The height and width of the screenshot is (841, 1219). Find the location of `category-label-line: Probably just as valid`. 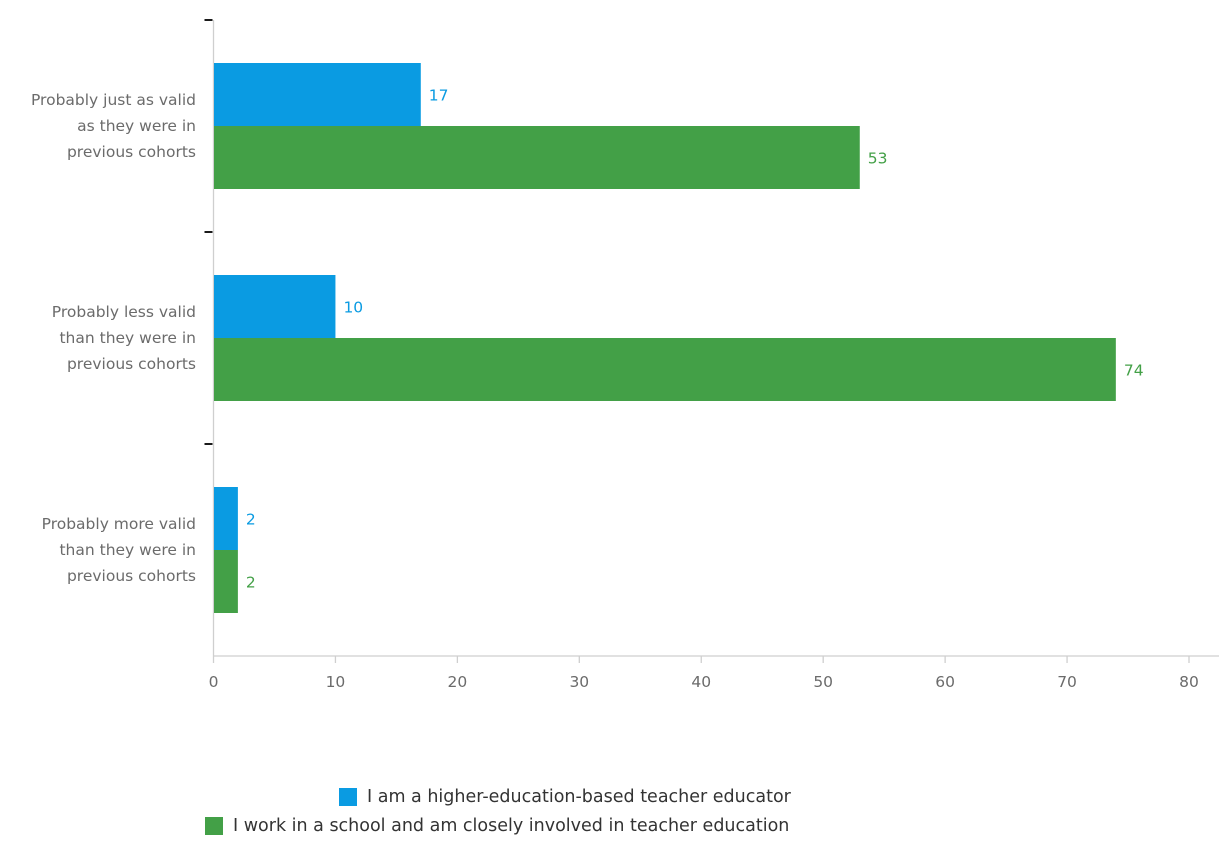

category-label-line: Probably just as valid is located at coordinates (113, 100).